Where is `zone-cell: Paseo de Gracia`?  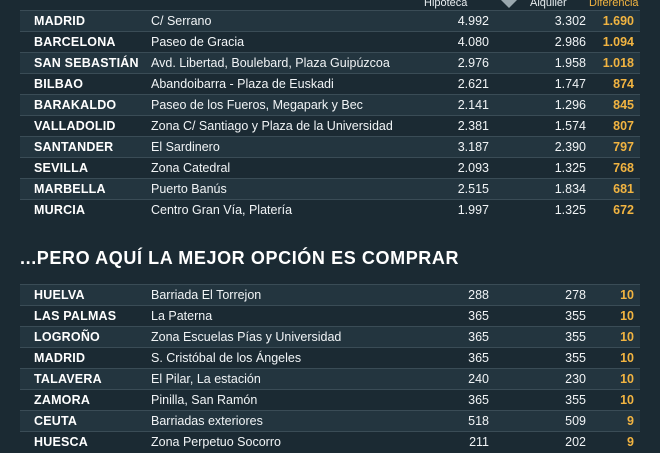 zone-cell: Paseo de Gracia is located at coordinates (296, 42).